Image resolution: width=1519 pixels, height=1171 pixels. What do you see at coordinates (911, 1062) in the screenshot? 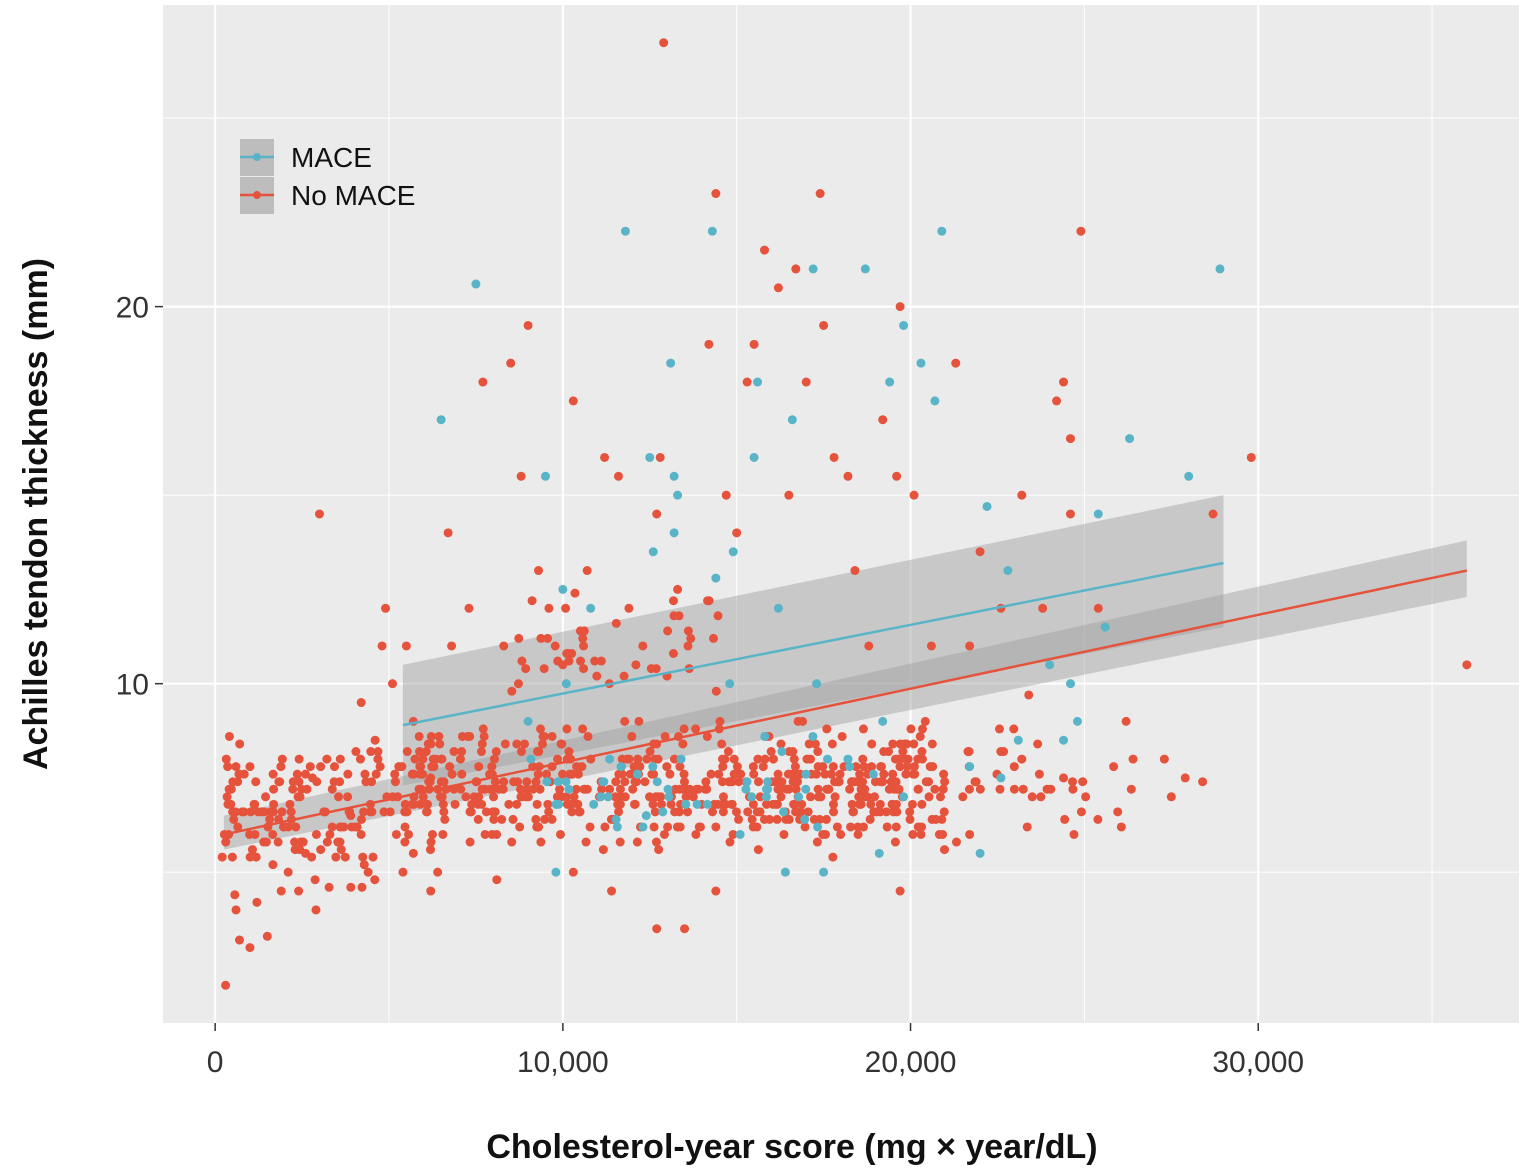
I see `x-tick-label: 20,000` at bounding box center [911, 1062].